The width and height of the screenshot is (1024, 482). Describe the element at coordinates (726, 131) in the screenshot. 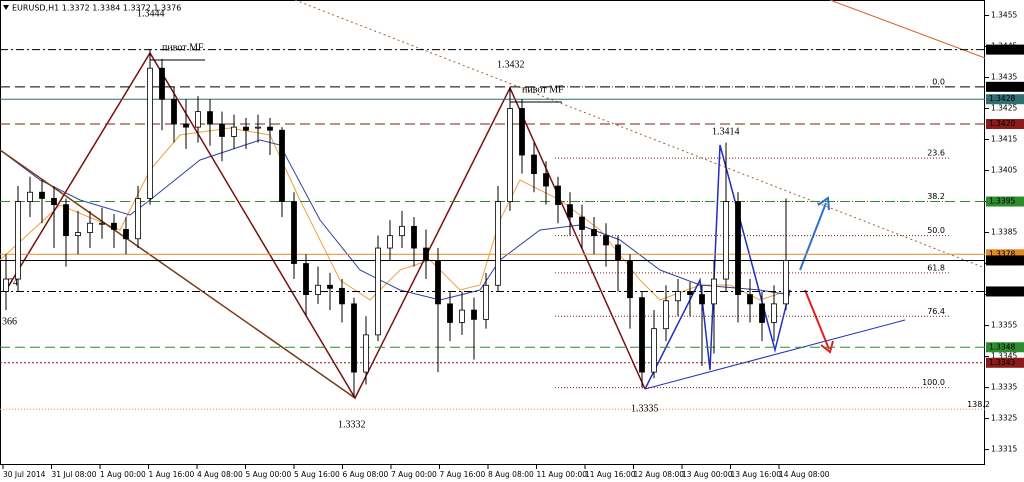

I see `annotation: 1.3414` at that location.